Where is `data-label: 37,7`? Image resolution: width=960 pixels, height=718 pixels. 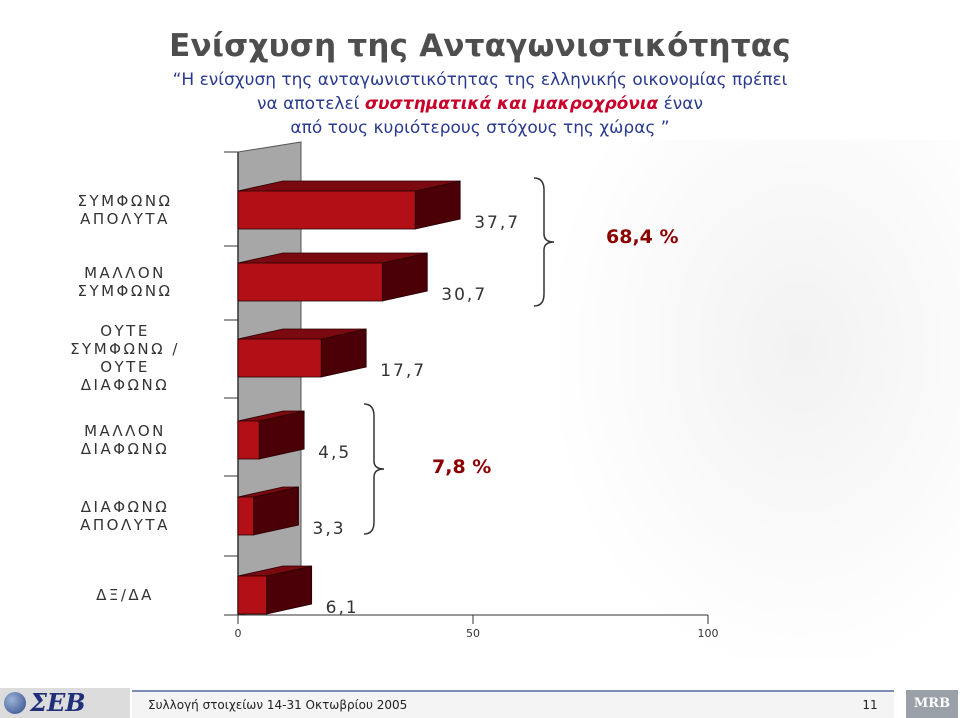
data-label: 37,7 is located at coordinates (497, 223).